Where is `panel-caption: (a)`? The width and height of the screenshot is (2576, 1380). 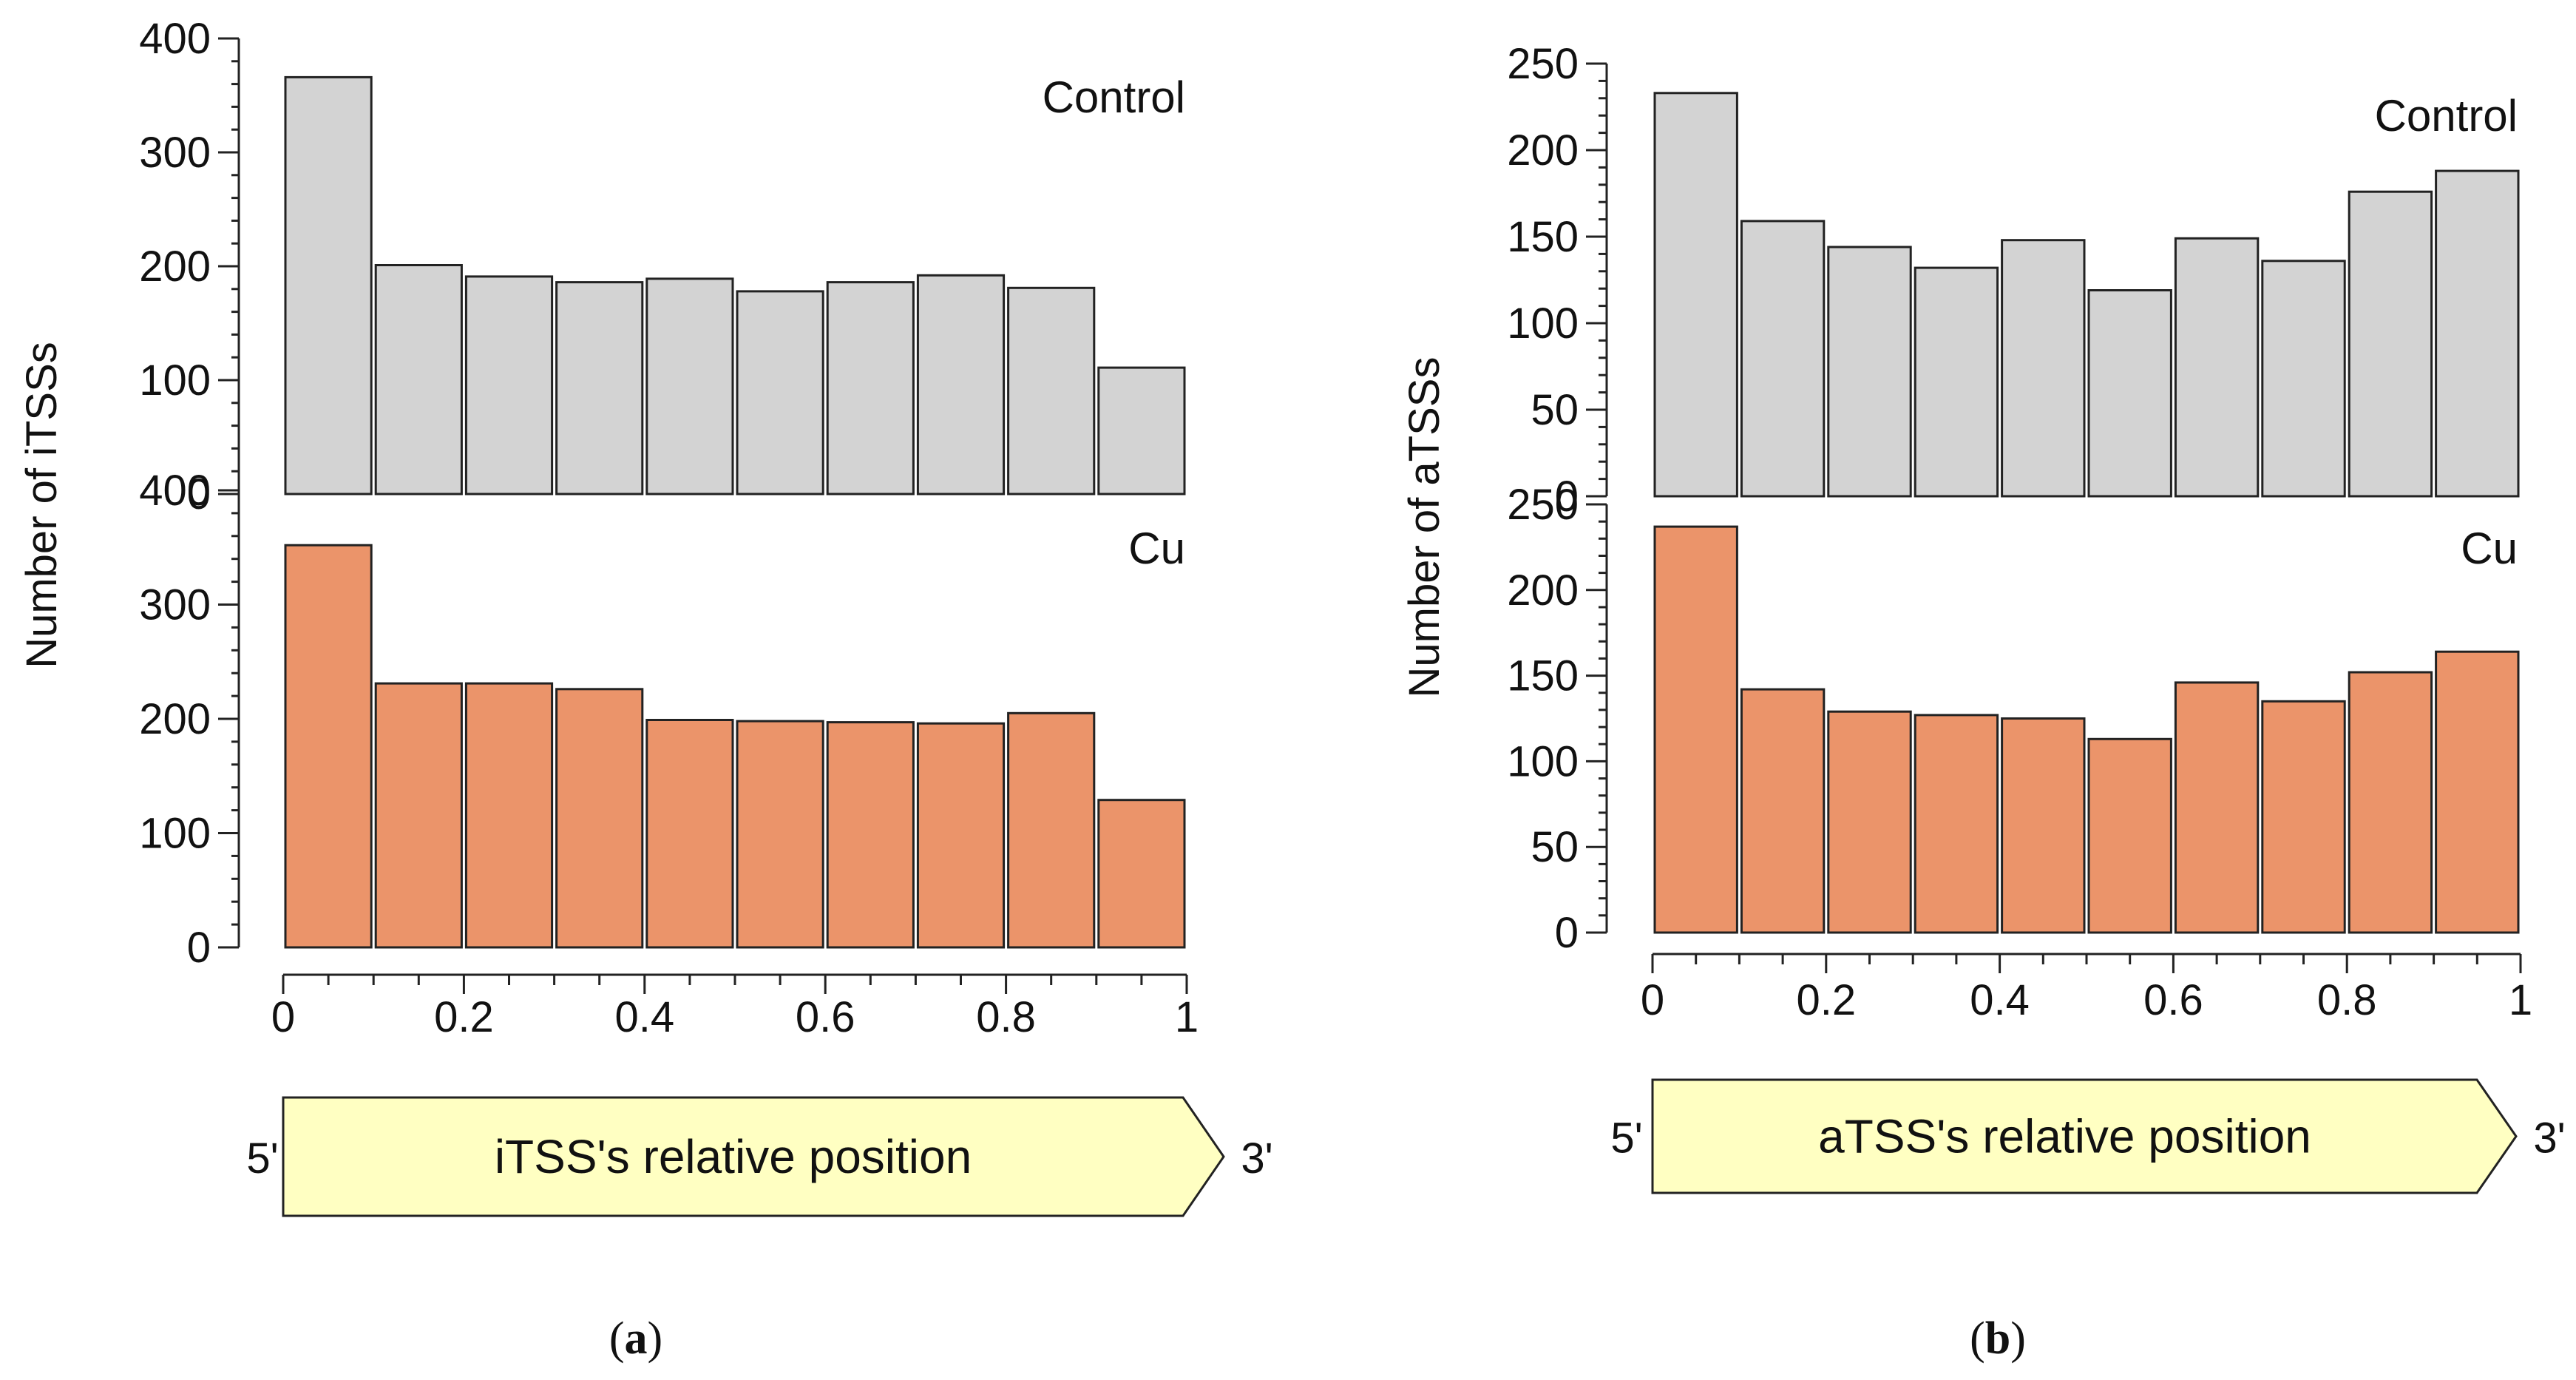
panel-caption: (a) is located at coordinates (635, 1338).